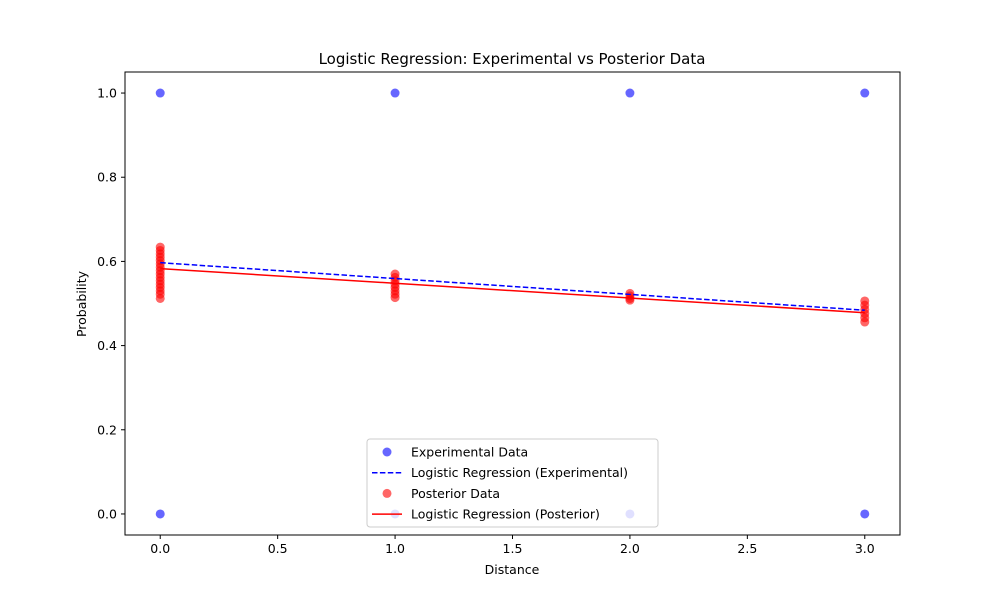 The image size is (1000, 600). What do you see at coordinates (107, 177) in the screenshot?
I see `y-tick-label: 0.8` at bounding box center [107, 177].